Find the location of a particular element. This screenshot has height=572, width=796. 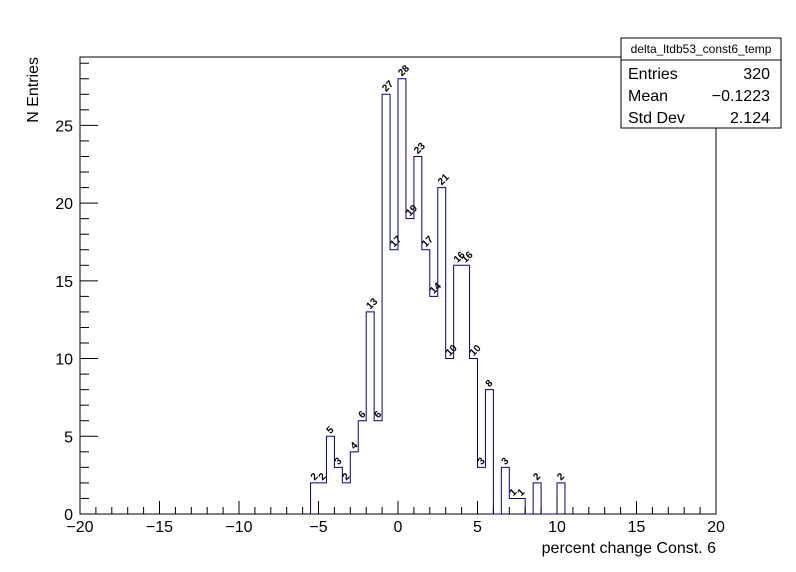

x-tick-label: −15 is located at coordinates (159, 527).